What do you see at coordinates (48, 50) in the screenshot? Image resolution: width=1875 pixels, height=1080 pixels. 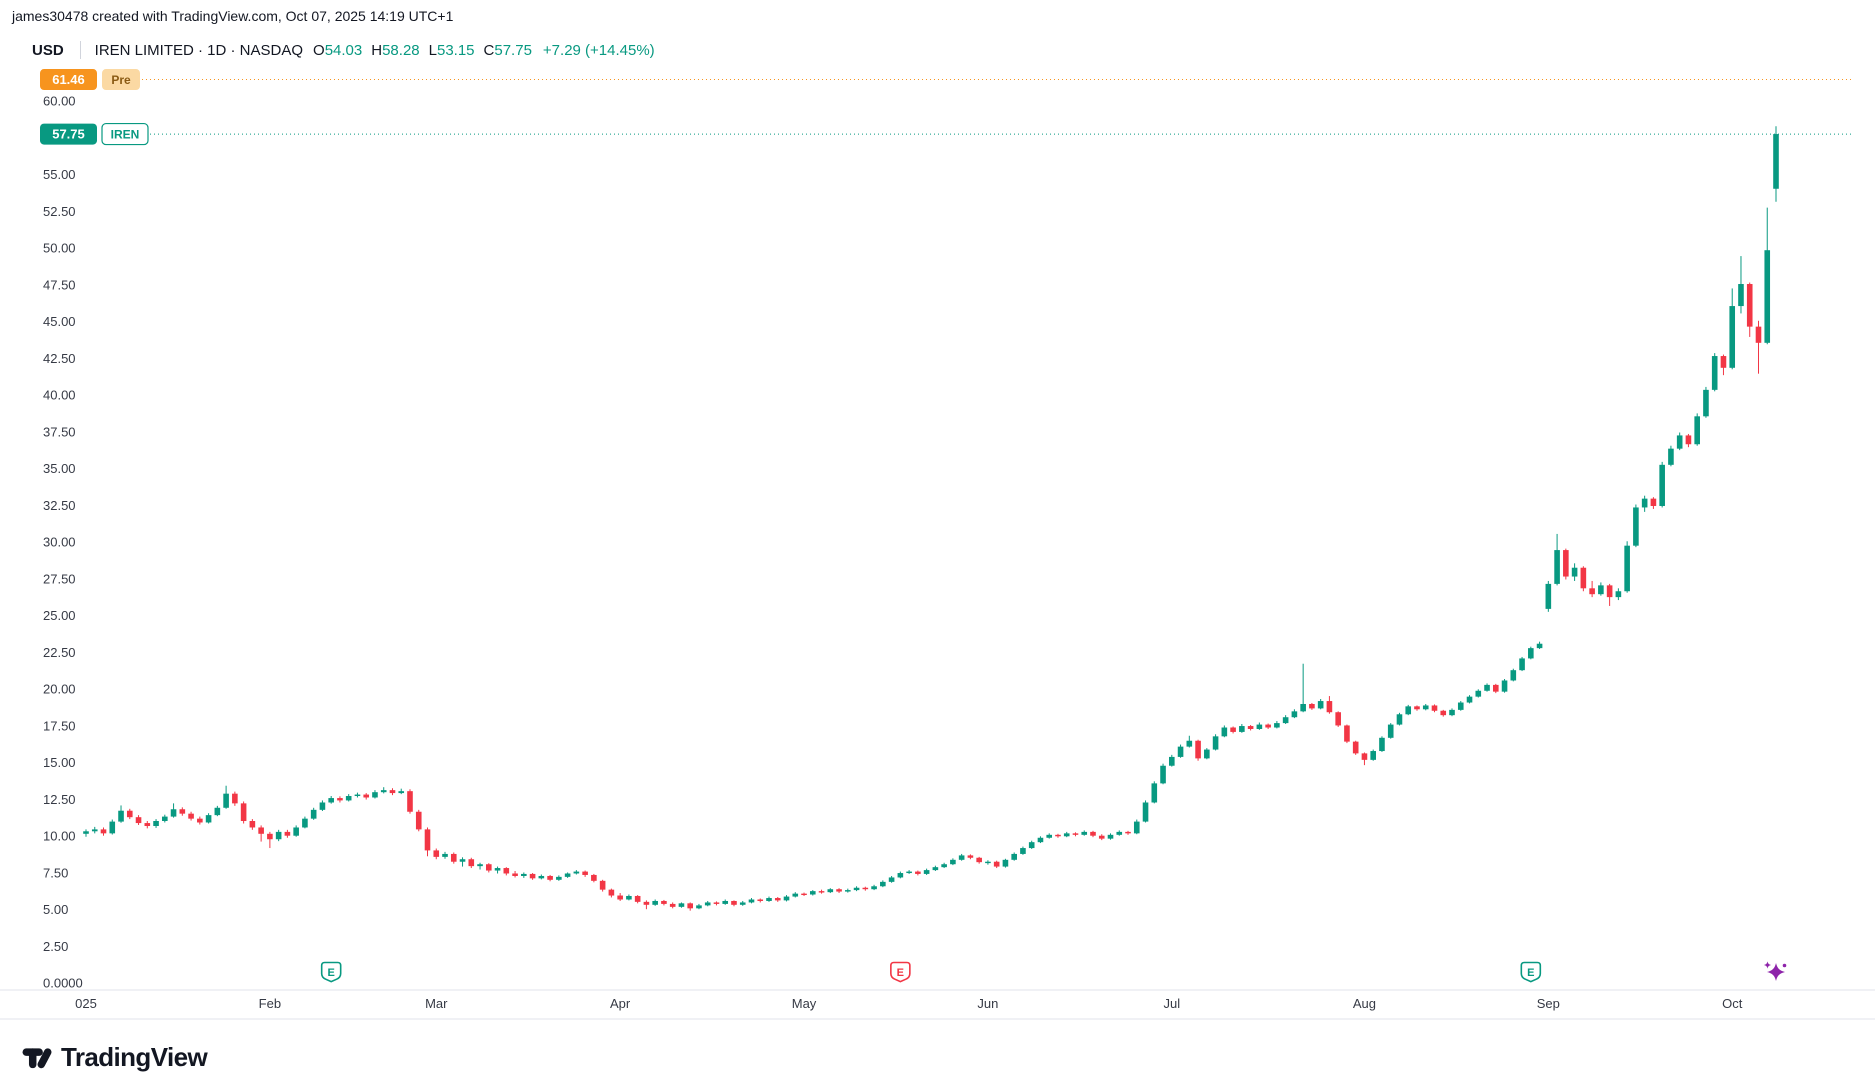 I see `currency-button: USD` at bounding box center [48, 50].